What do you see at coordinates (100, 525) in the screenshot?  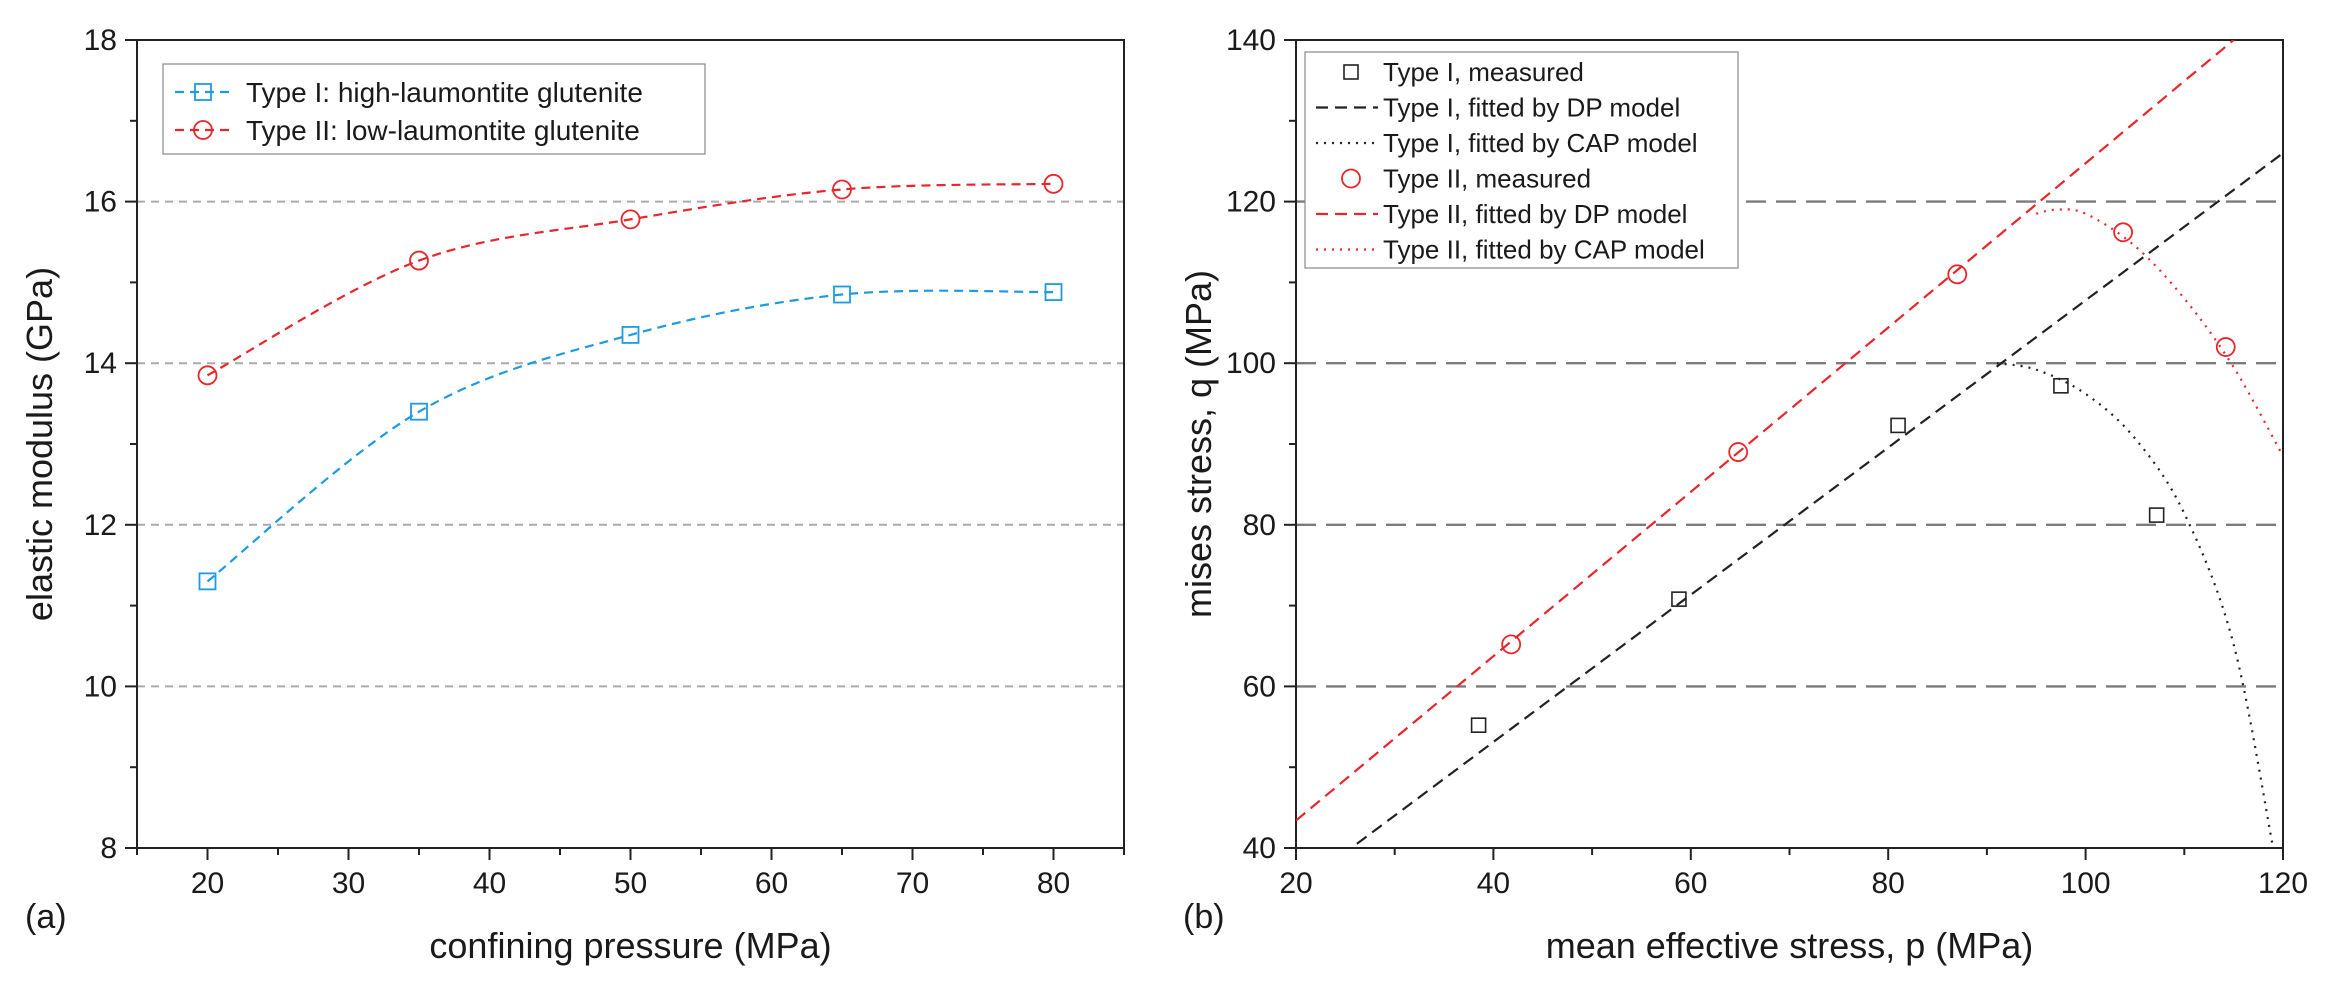 I see `panel-a-y-tick-label: 12` at bounding box center [100, 525].